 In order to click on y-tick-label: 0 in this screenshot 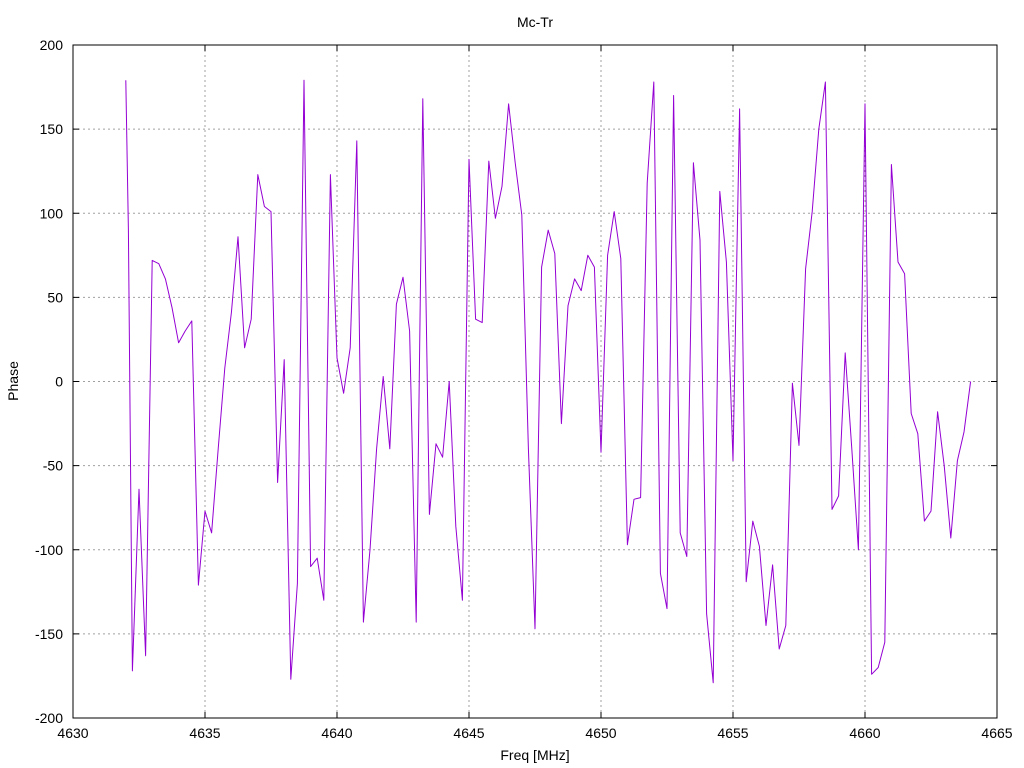, I will do `click(59, 382)`.